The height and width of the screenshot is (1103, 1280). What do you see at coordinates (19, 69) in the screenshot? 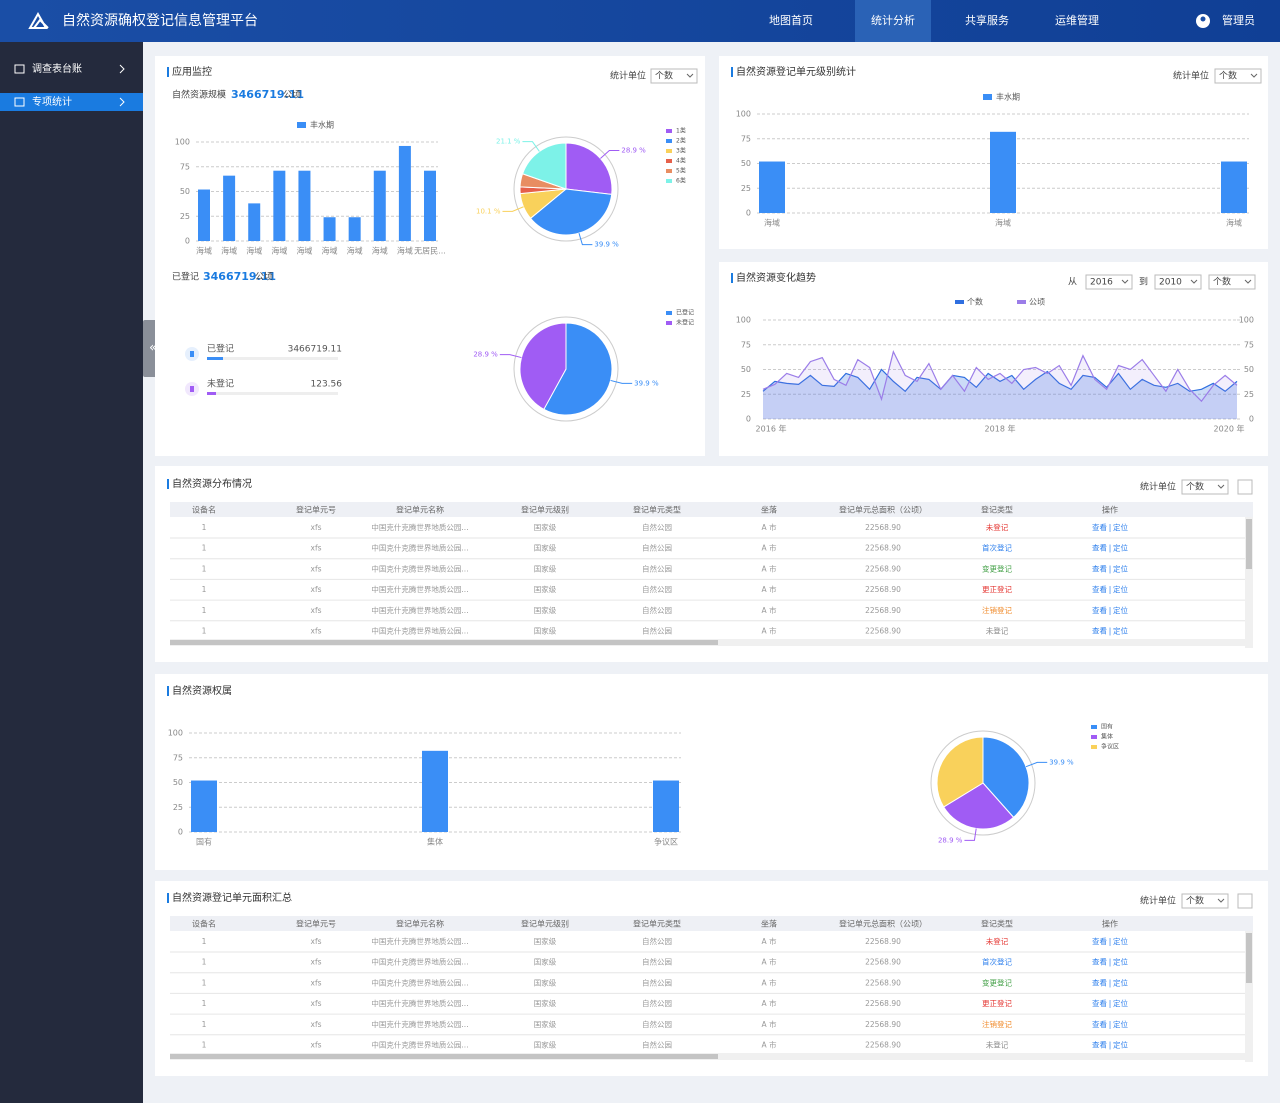
I see `menu-icon` at bounding box center [19, 69].